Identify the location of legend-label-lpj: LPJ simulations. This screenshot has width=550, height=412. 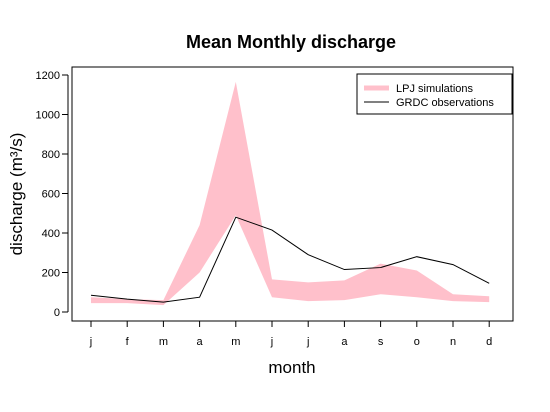
(435, 89).